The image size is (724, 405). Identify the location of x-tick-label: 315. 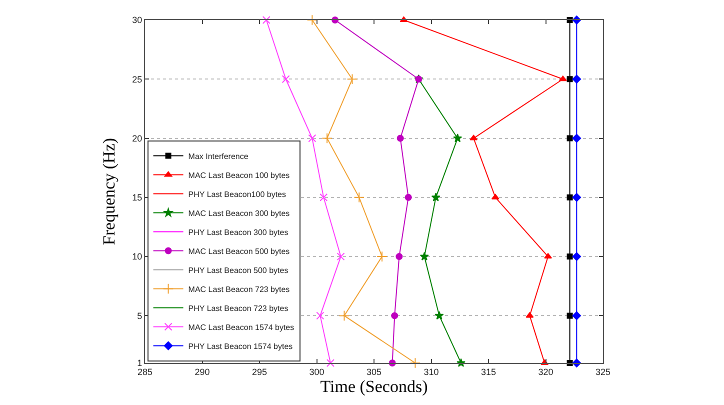
(488, 371).